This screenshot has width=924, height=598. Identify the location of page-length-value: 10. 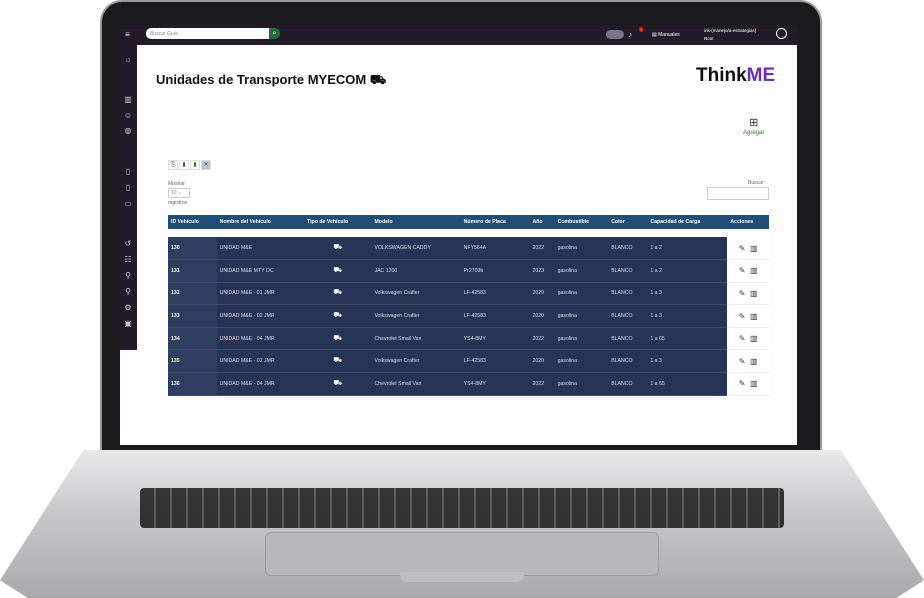
(174, 193).